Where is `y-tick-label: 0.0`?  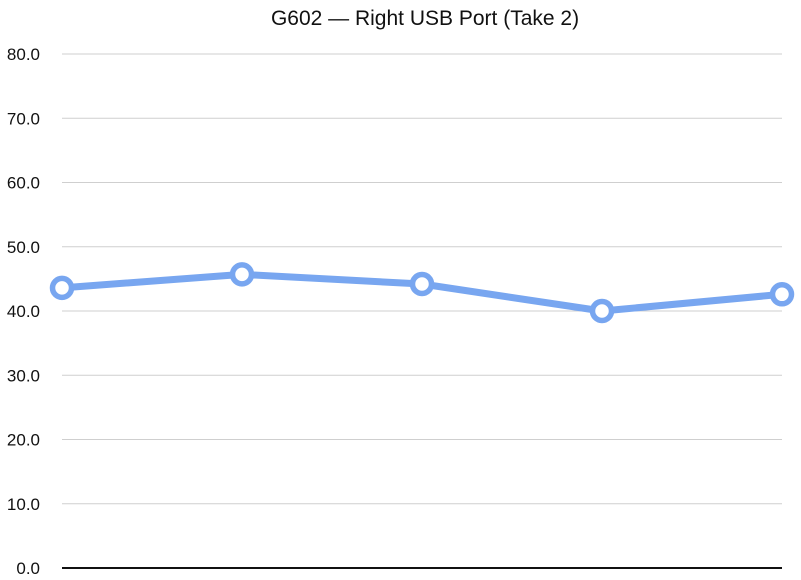 y-tick-label: 0.0 is located at coordinates (28, 568).